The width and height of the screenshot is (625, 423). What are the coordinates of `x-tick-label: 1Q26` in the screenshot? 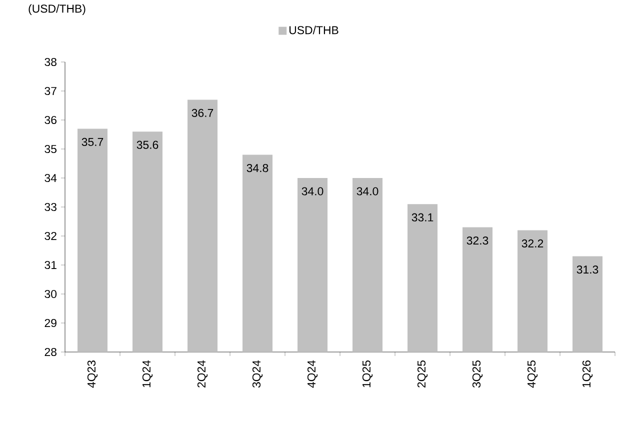 It's located at (587, 374).